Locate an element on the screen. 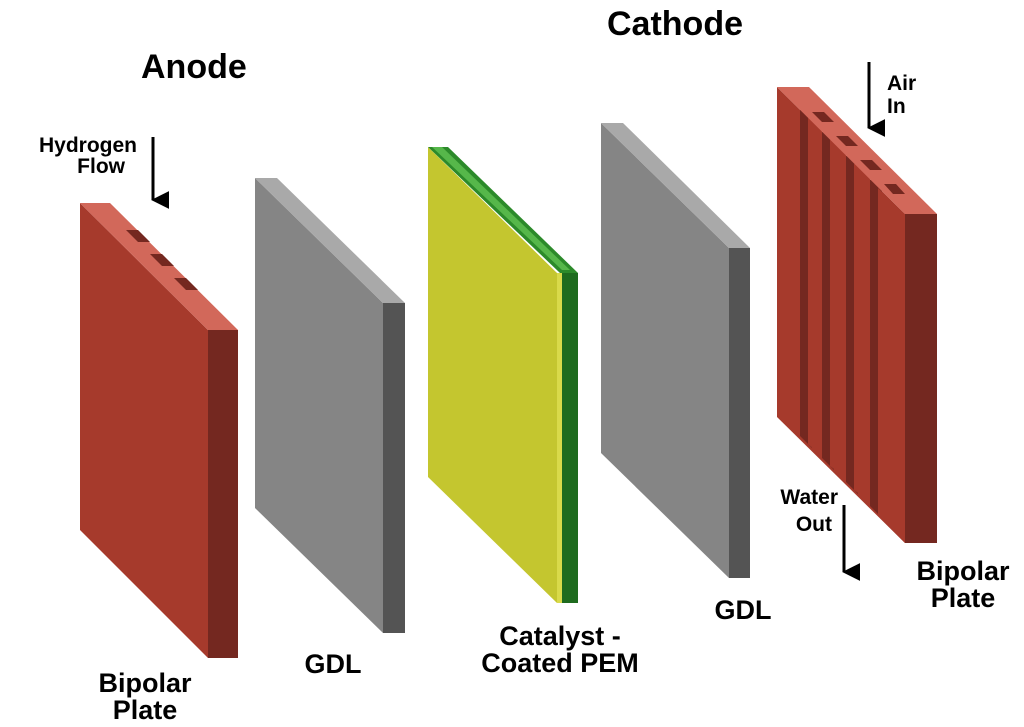 Image resolution: width=1024 pixels, height=727 pixels. cathode-bipolar-plate-label-line1: Bipolar is located at coordinates (963, 571).